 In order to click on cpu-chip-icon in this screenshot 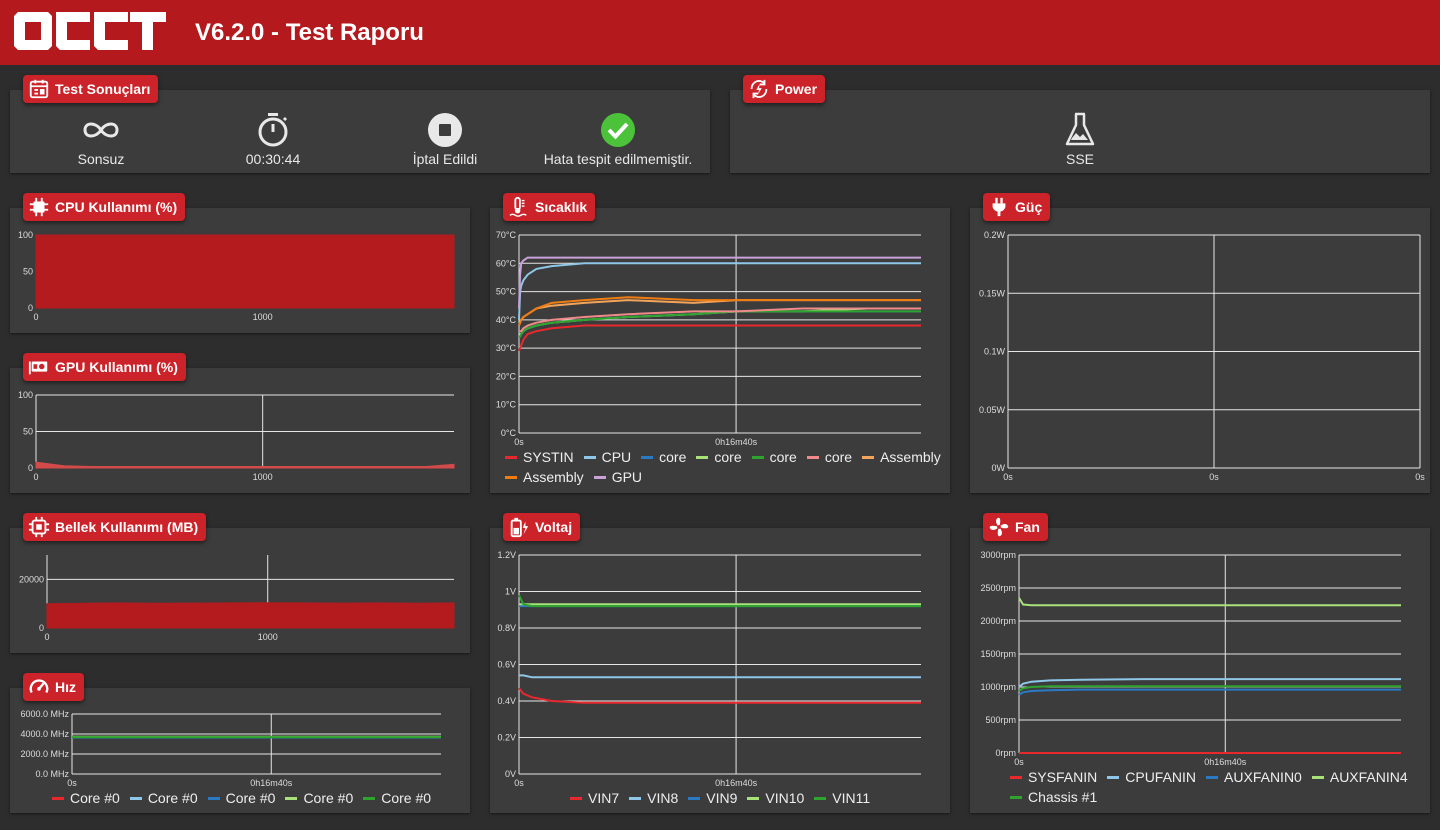, I will do `click(39, 207)`.